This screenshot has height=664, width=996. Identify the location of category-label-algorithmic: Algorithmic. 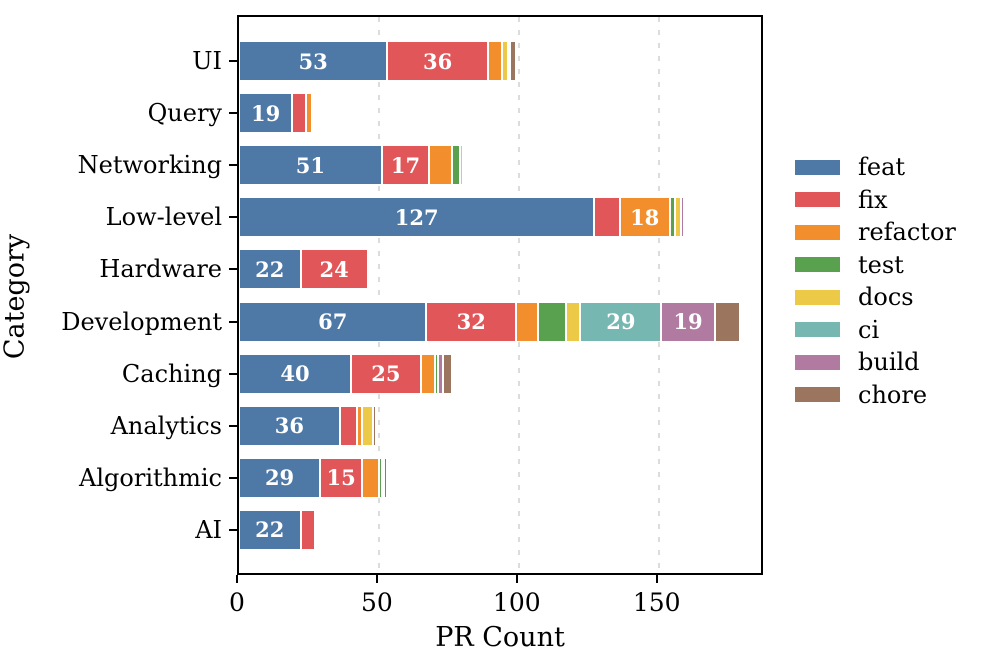
(150, 477).